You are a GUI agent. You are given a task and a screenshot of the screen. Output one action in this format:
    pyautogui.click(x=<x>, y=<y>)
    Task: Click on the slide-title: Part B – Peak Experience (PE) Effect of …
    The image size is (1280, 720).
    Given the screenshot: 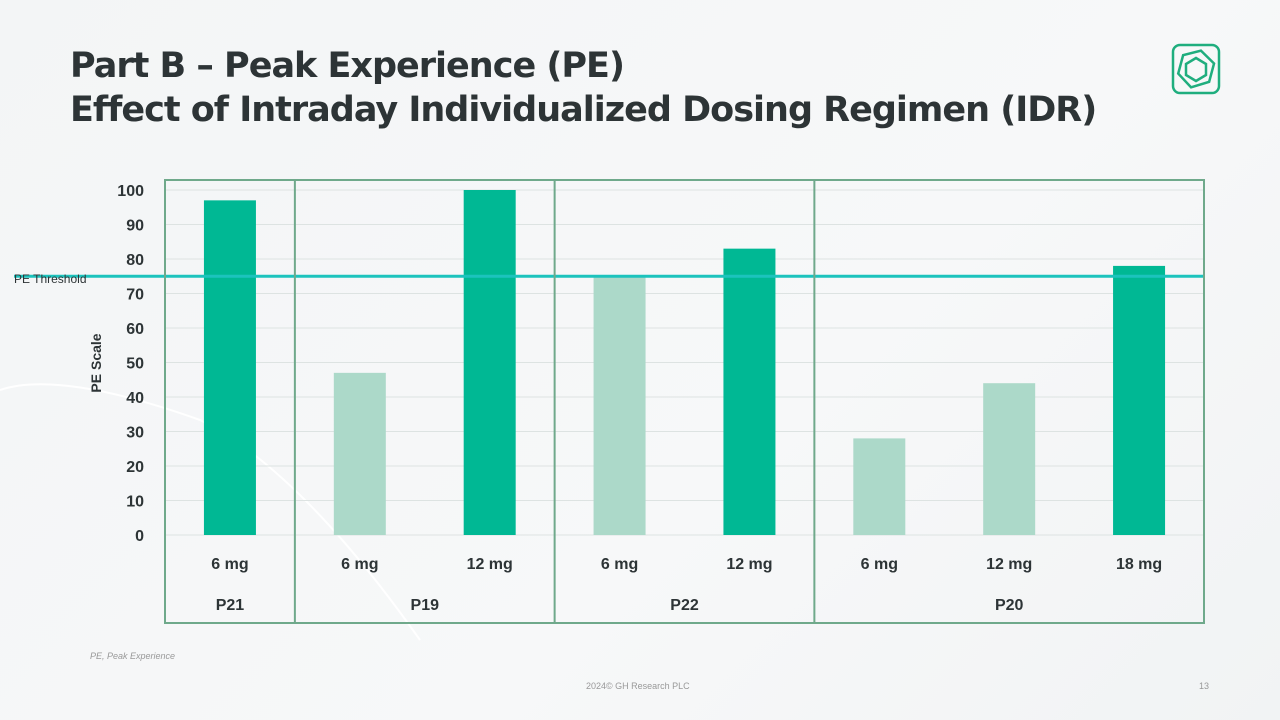 What is the action you would take?
    pyautogui.click(x=583, y=88)
    